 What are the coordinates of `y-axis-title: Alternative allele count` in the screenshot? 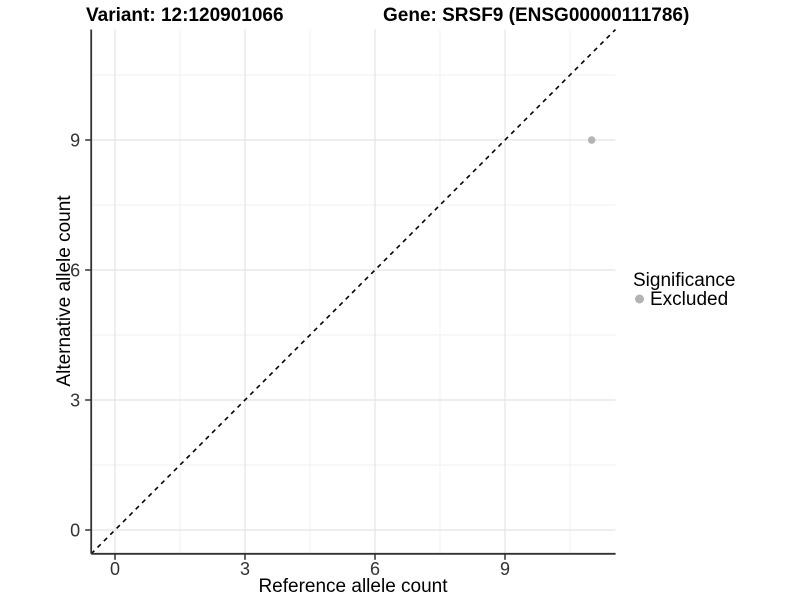 It's located at (64, 291).